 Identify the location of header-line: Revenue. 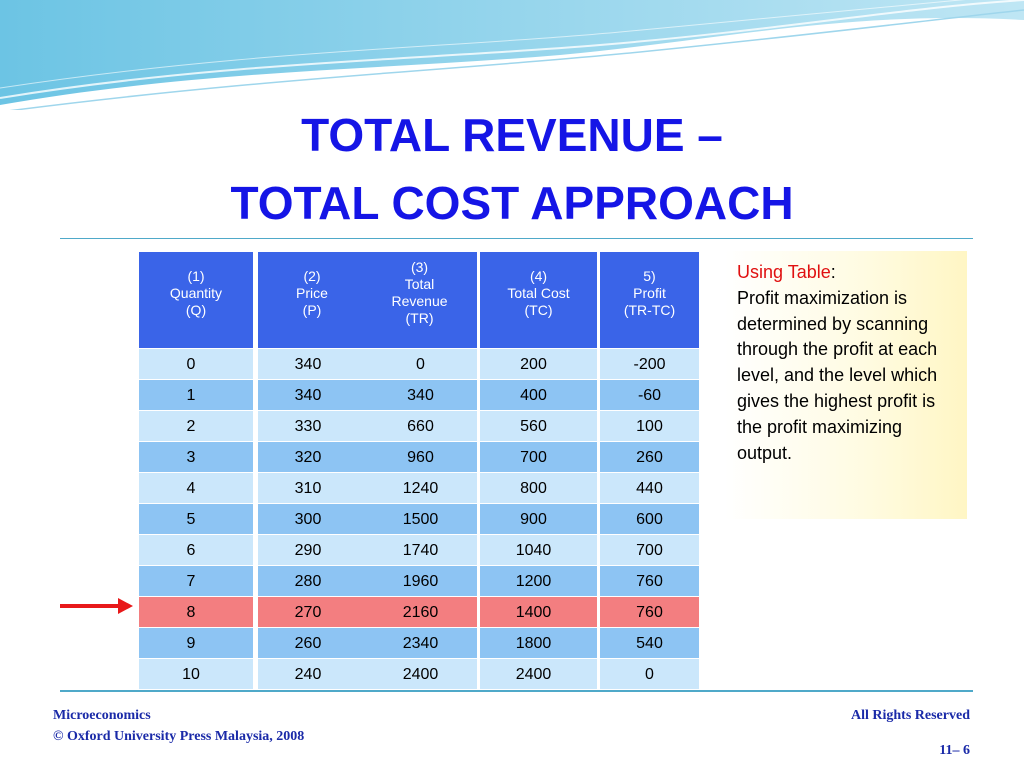
(419, 301).